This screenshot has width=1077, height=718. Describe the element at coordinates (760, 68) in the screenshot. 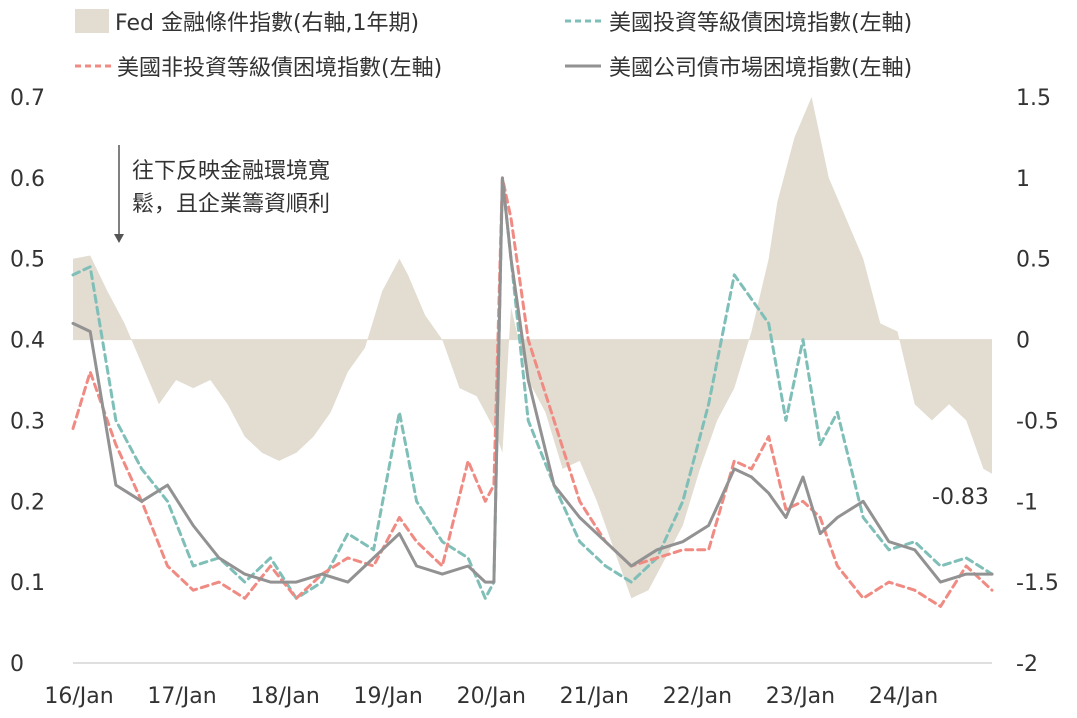

I see `legend-label-corp: 美國公司債市場困境指數(左軸)` at that location.